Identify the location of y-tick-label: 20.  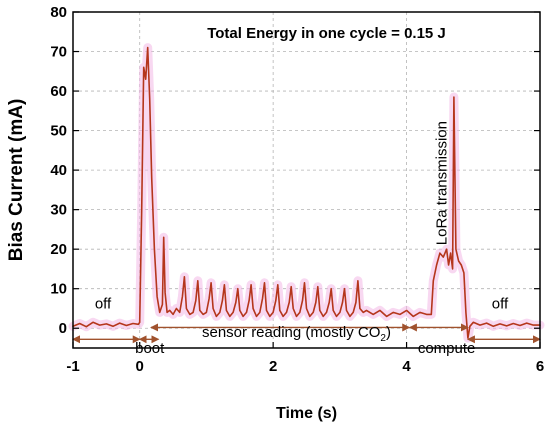
(58, 249).